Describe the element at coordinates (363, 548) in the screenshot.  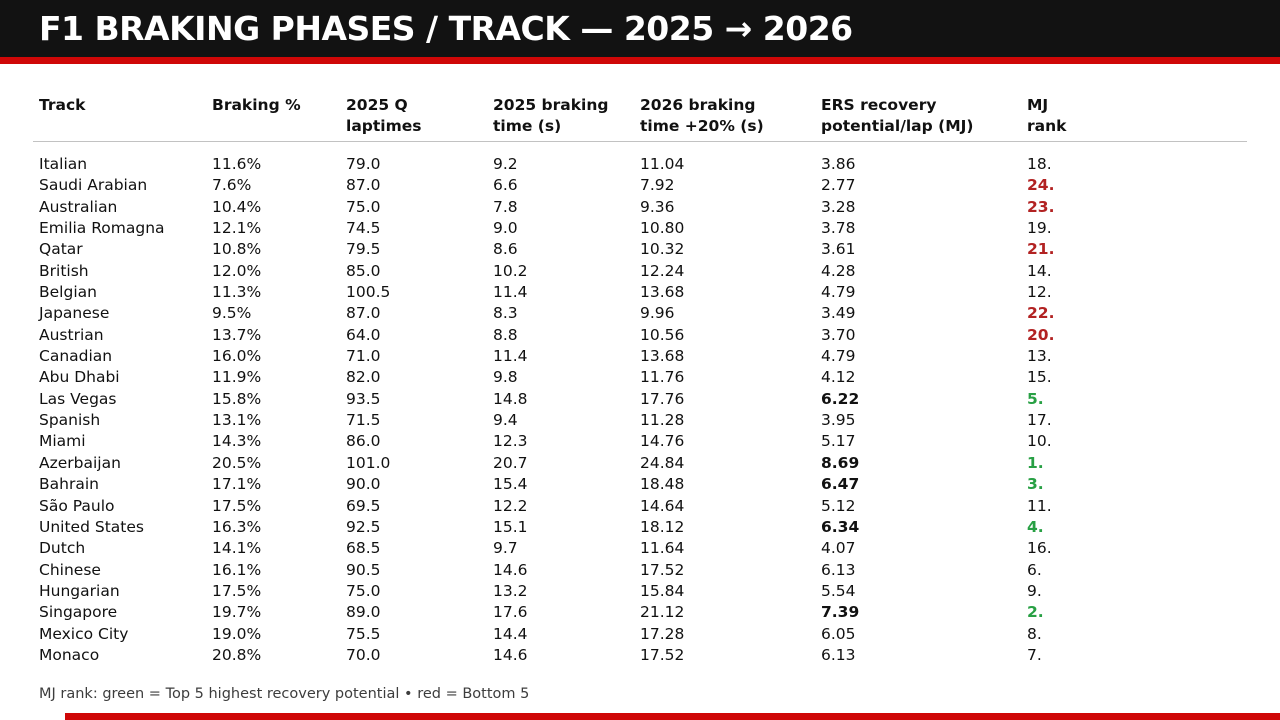
I see `cell-2025-q-laptime: 68.5` at that location.